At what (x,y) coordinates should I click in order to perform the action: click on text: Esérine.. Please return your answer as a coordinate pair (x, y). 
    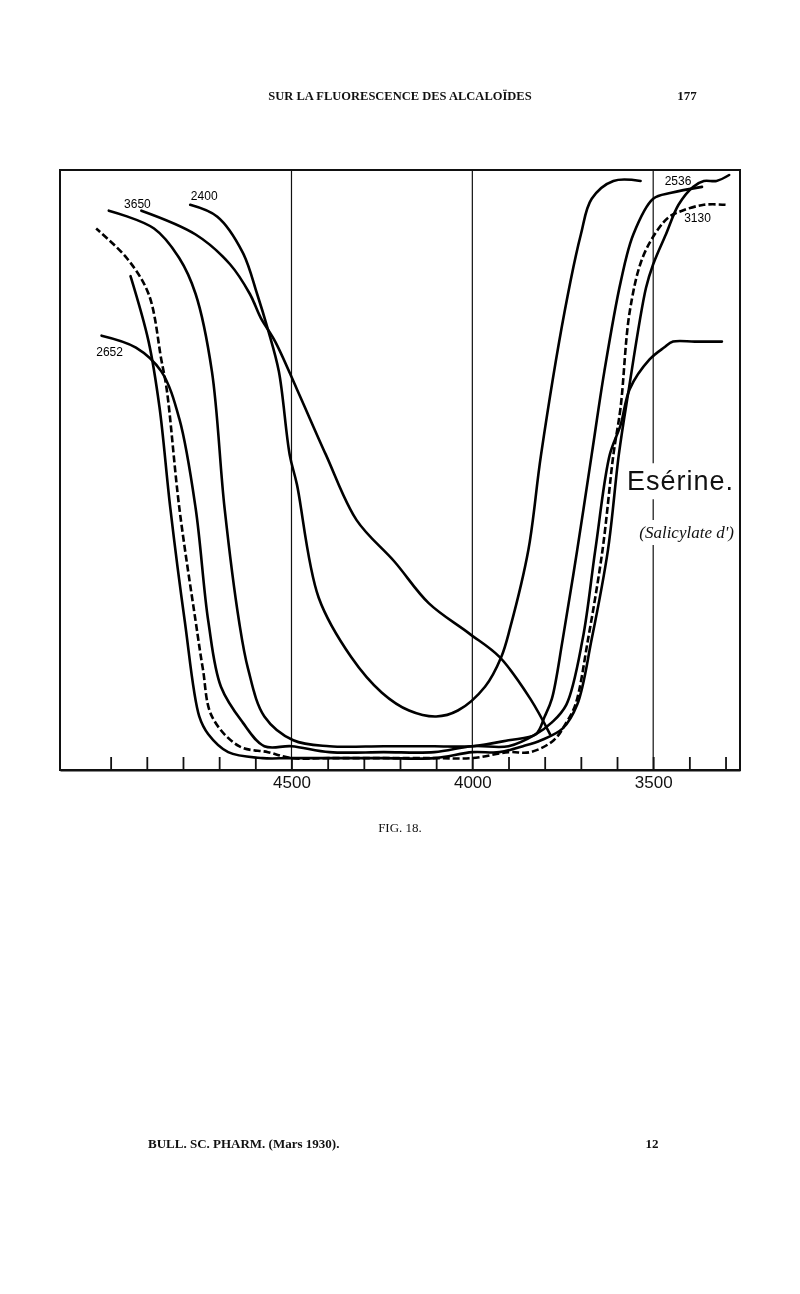
    Looking at the image, I should click on (680, 481).